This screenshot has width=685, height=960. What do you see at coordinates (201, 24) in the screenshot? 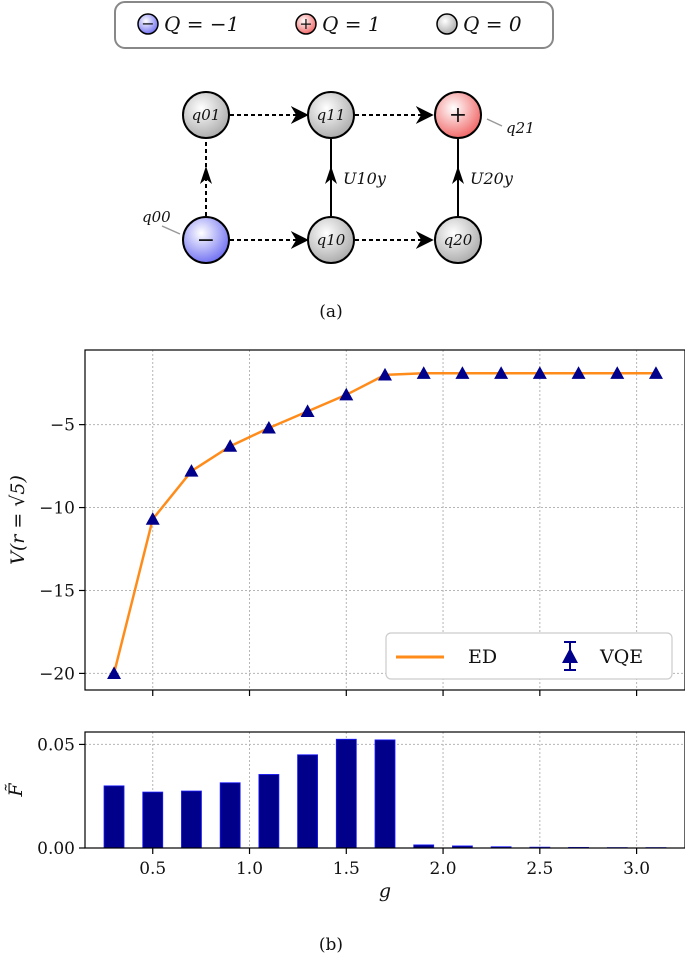
I see `negative-charge-label: Q = −1` at bounding box center [201, 24].